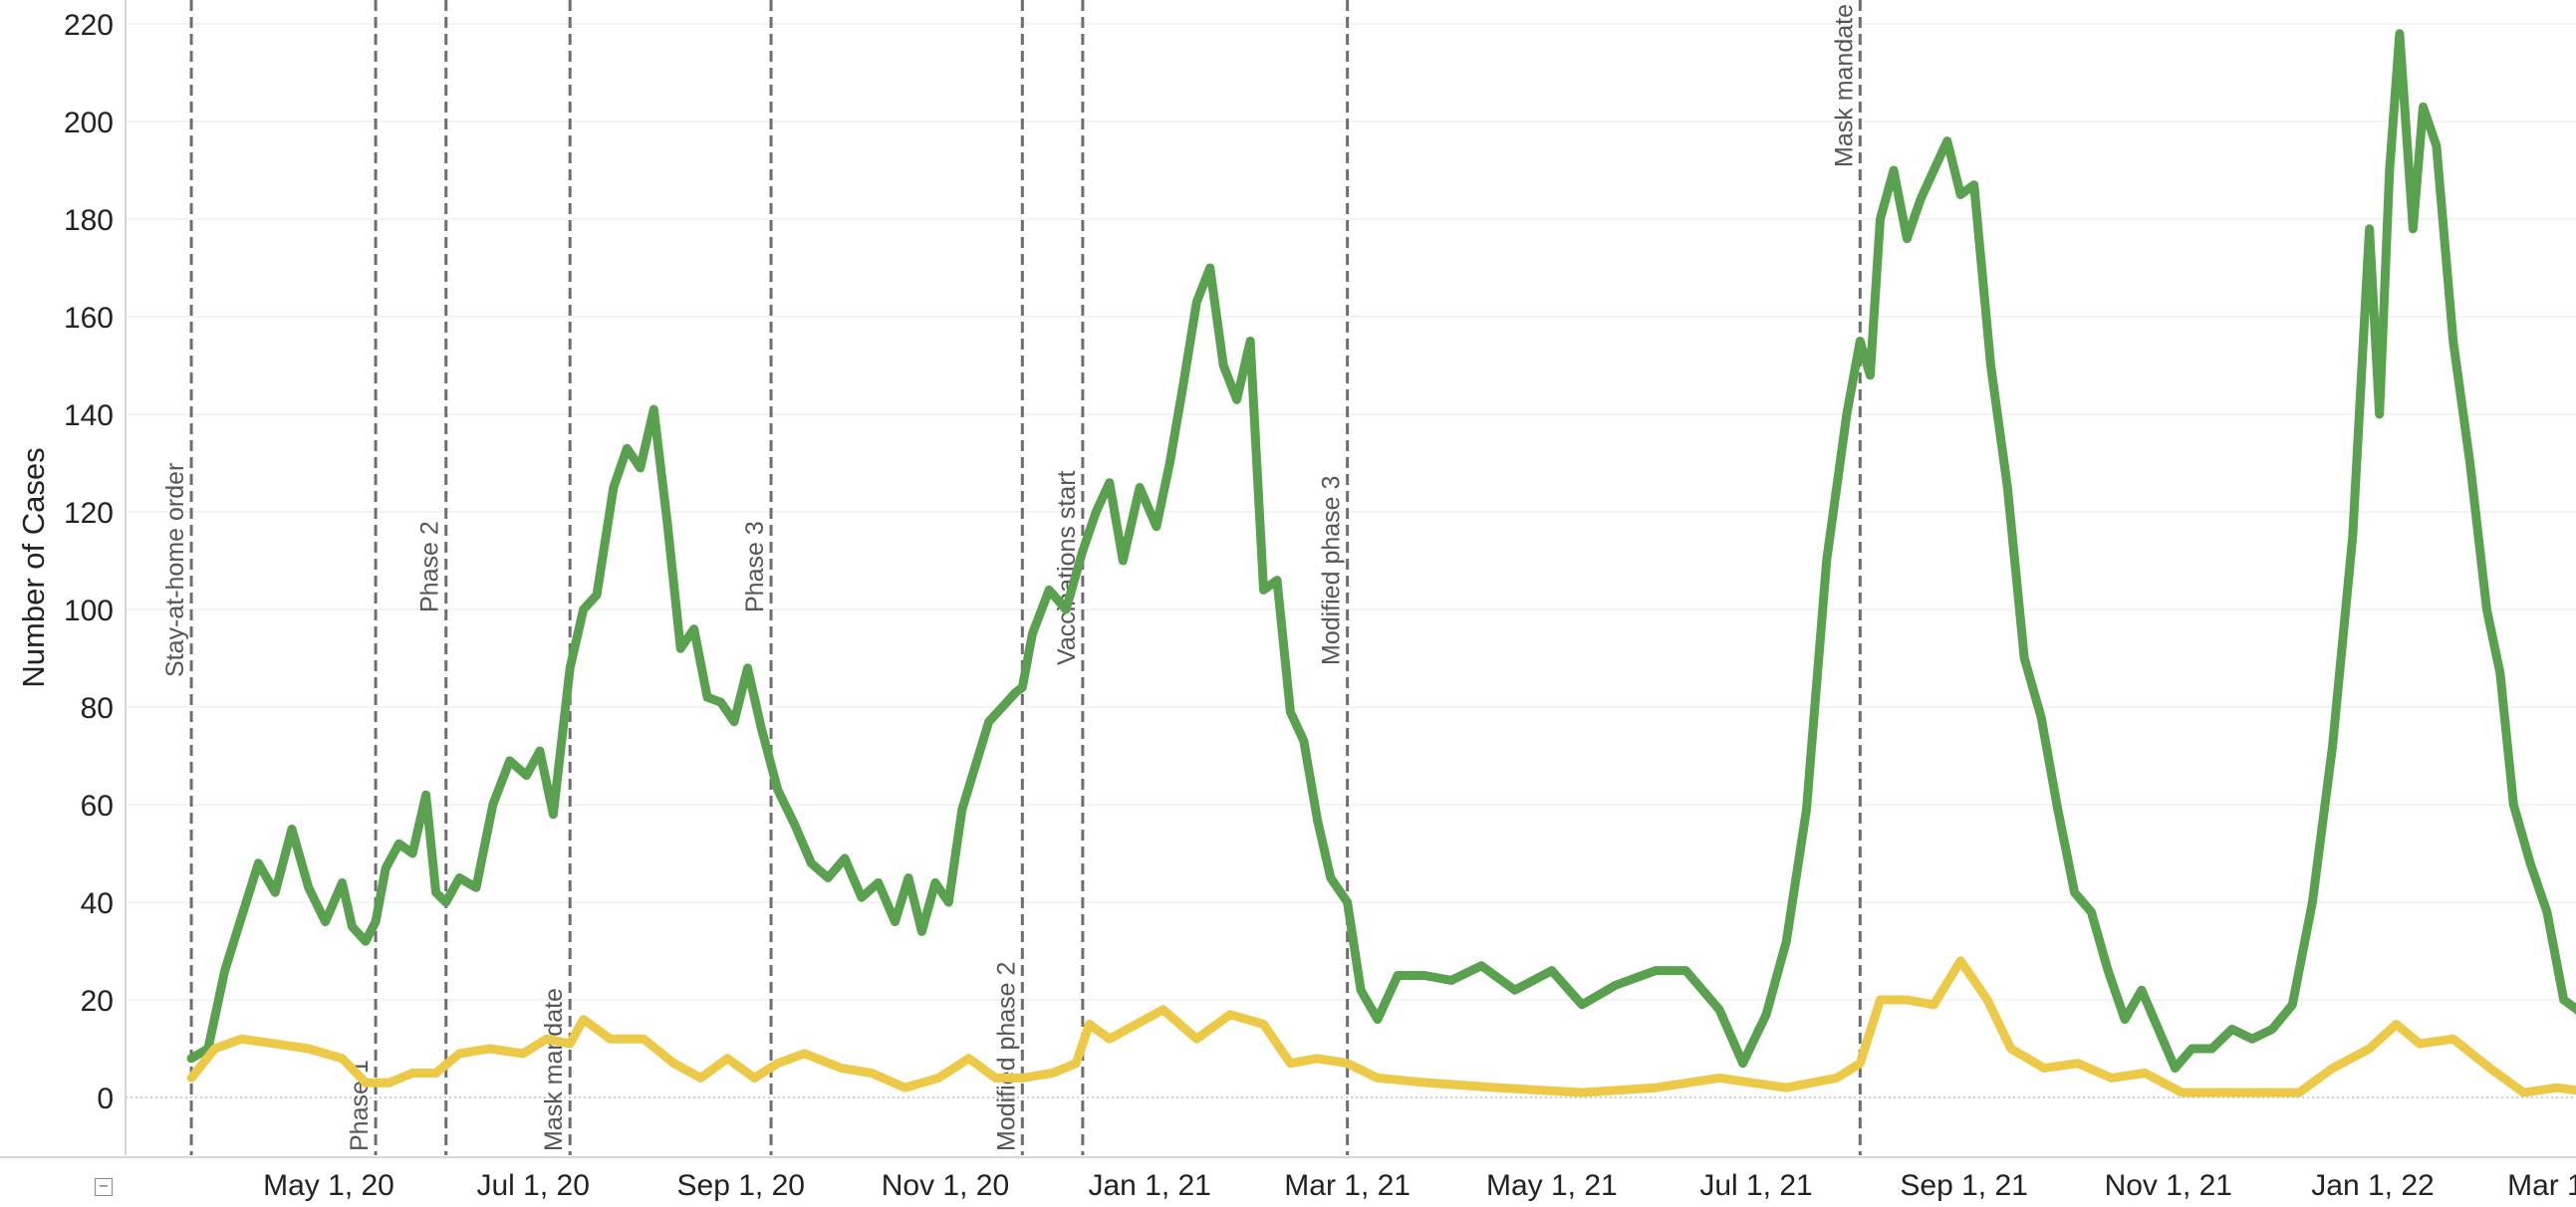  Describe the element at coordinates (1963, 1186) in the screenshot. I see `x-tick-label: Sep 1, 21` at that location.